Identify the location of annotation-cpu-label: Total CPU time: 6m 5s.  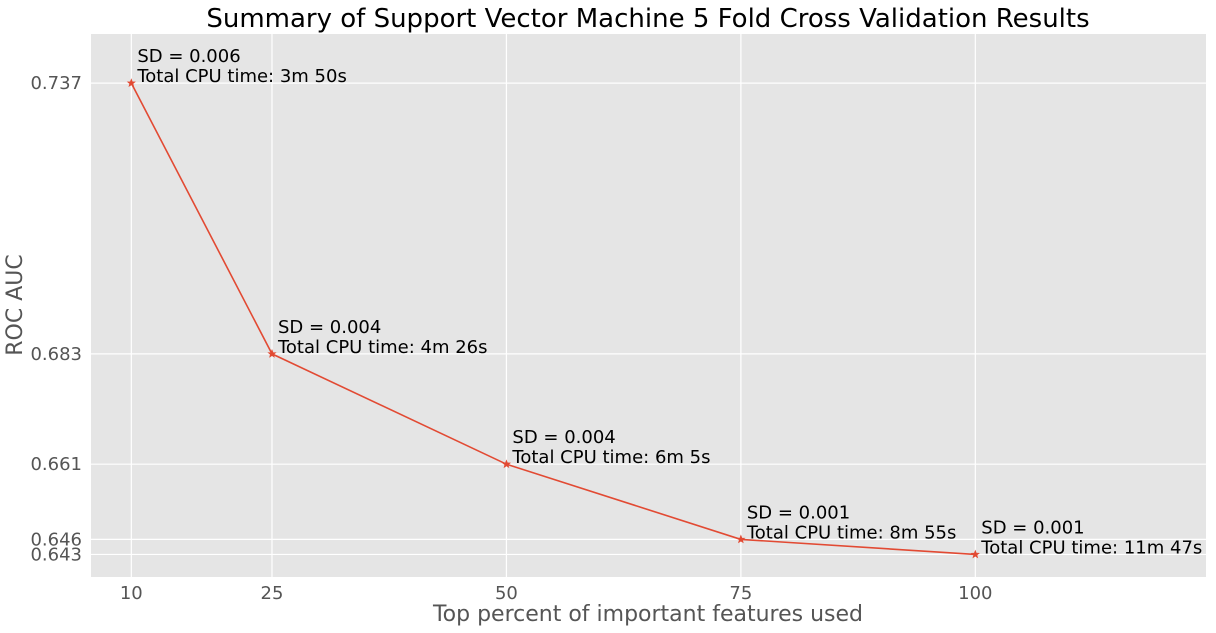
(610, 457).